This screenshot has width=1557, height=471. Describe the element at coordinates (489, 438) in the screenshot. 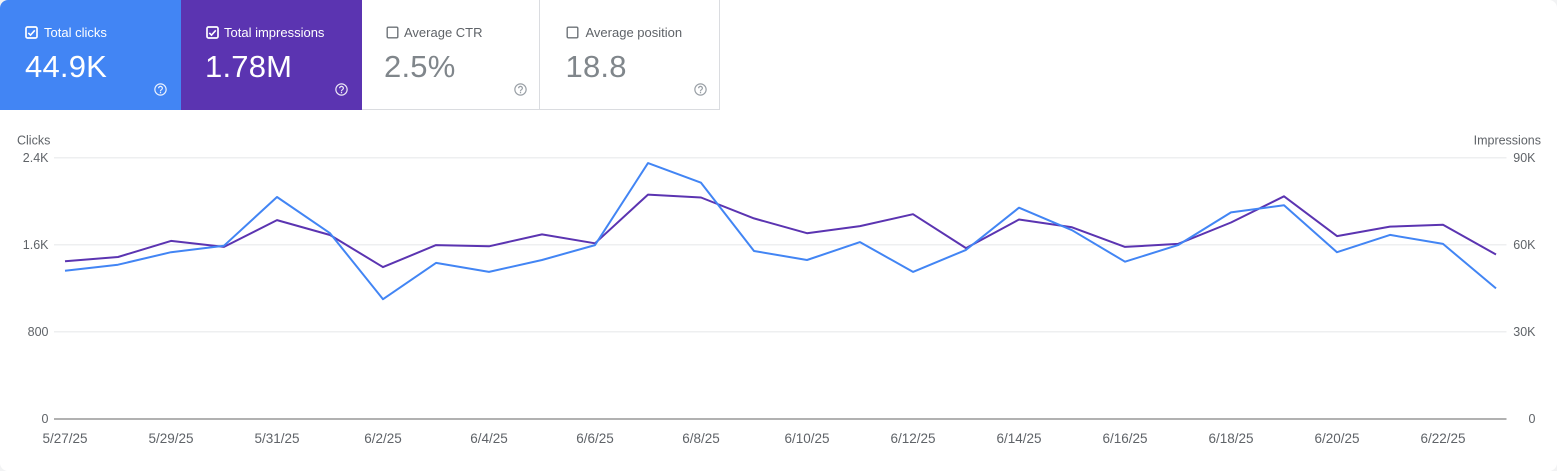

I see `svg-text: 6/4/25` at that location.